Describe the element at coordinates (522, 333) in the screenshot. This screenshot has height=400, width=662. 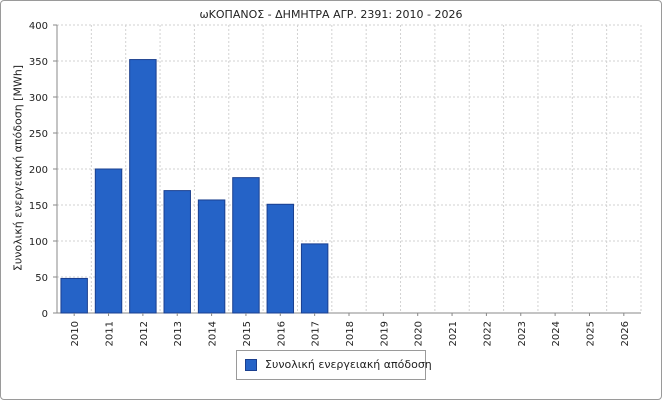
I see `x-tick-label: 2023` at that location.